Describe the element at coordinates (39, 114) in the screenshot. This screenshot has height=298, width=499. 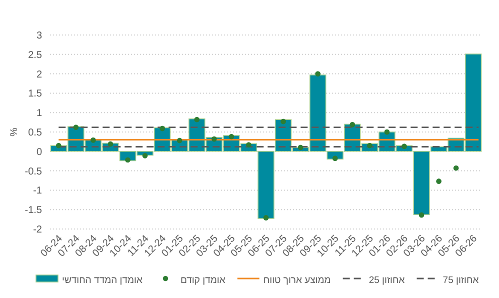
I see `y-tick-label: 1` at that location.